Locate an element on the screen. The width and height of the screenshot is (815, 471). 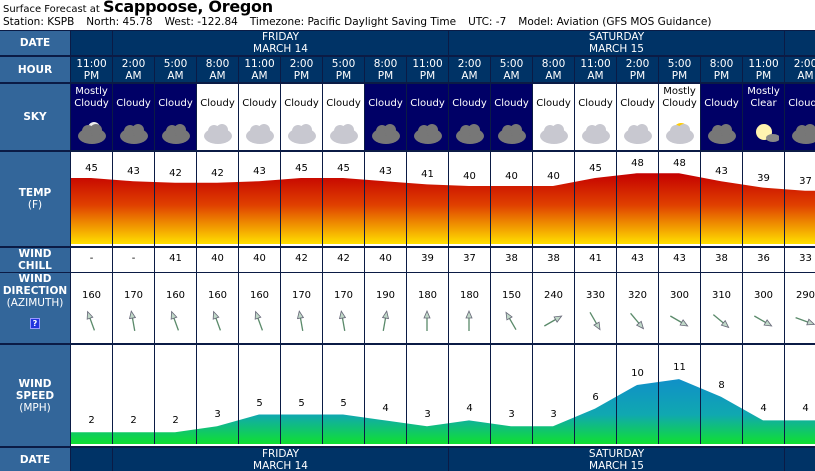
ws-l2: SPEED is located at coordinates (35, 395).